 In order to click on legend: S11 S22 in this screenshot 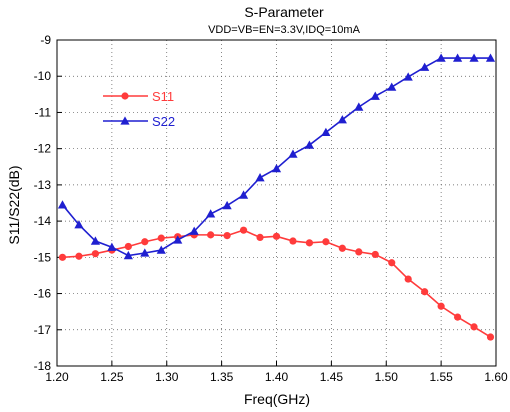, I will do `click(139, 109)`.